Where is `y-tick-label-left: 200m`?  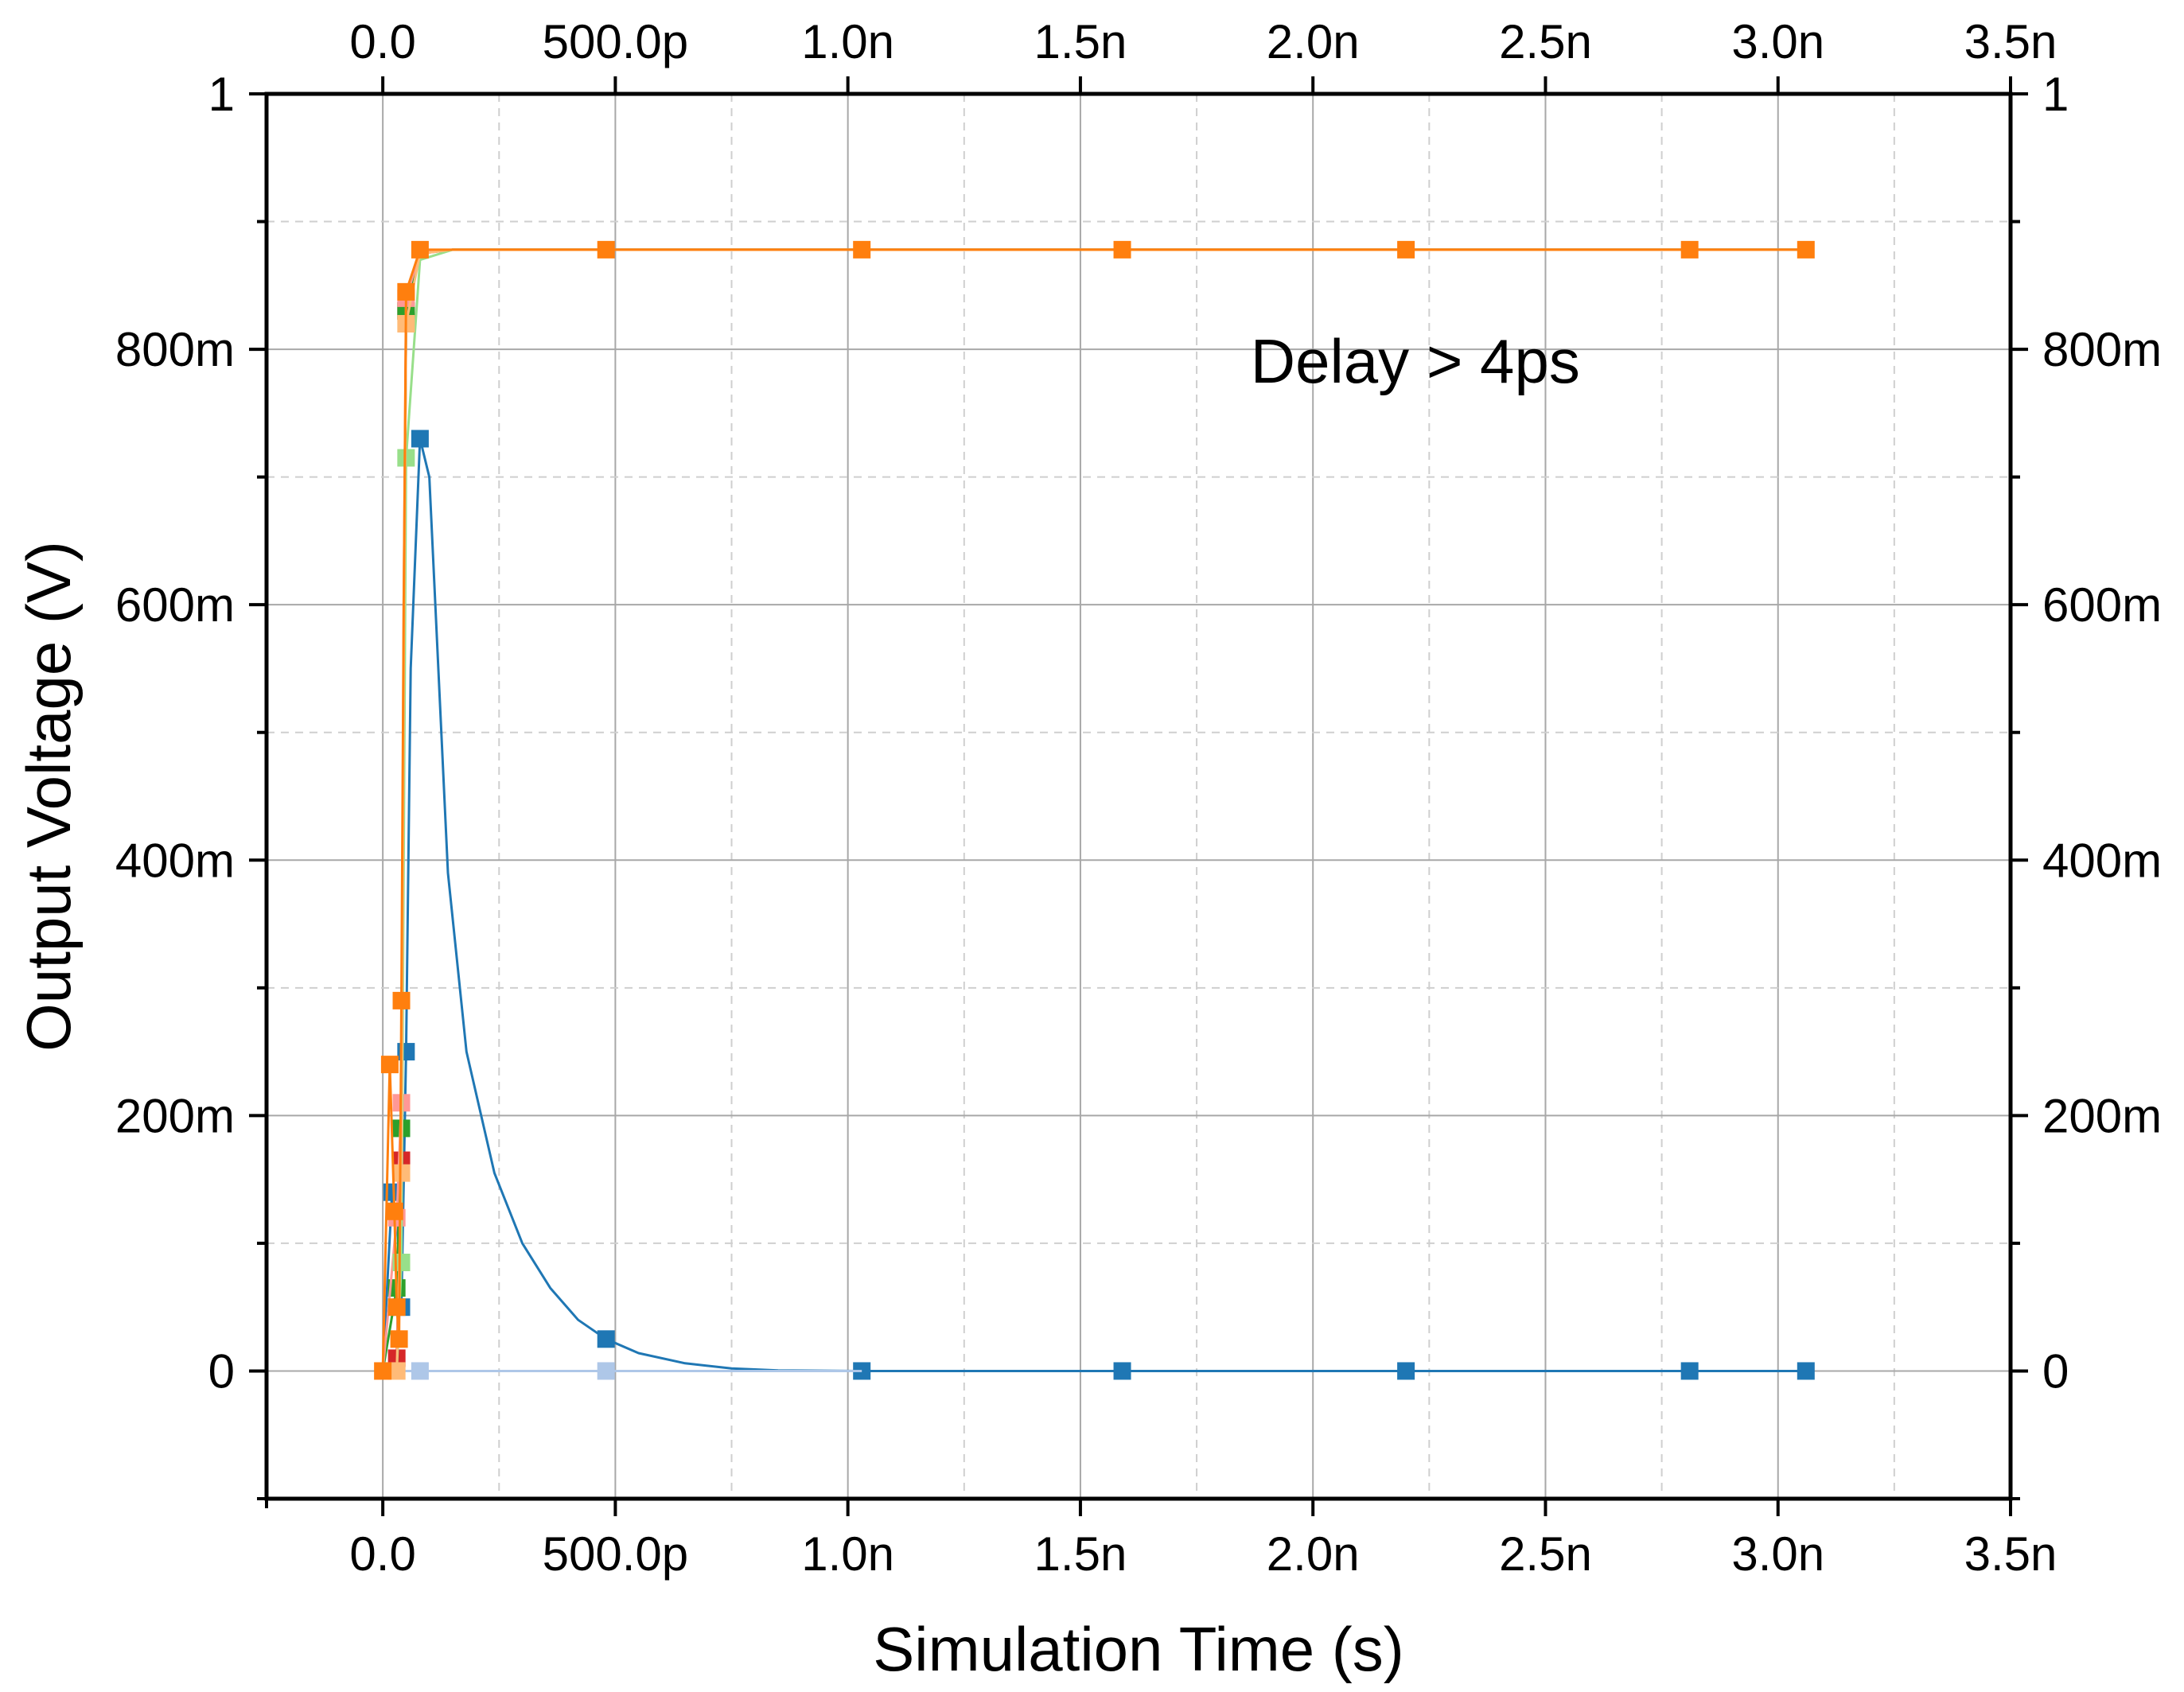
y-tick-label-left: 200m is located at coordinates (175, 1115).